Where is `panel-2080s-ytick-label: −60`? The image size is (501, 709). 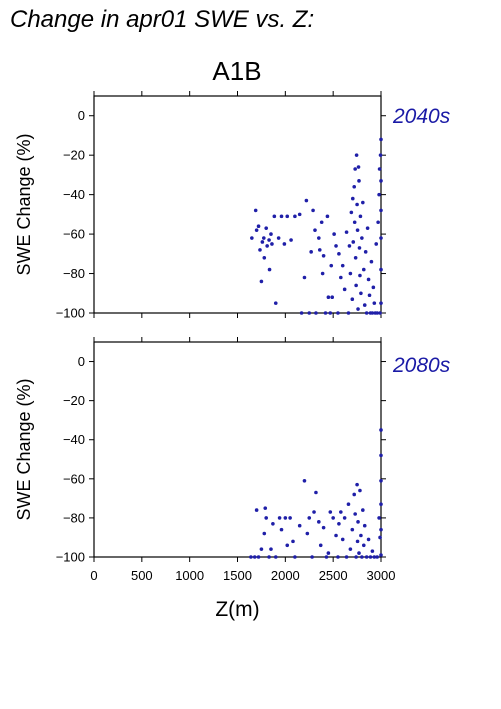
panel-2080s-ytick-label: −60 is located at coordinates (74, 478).